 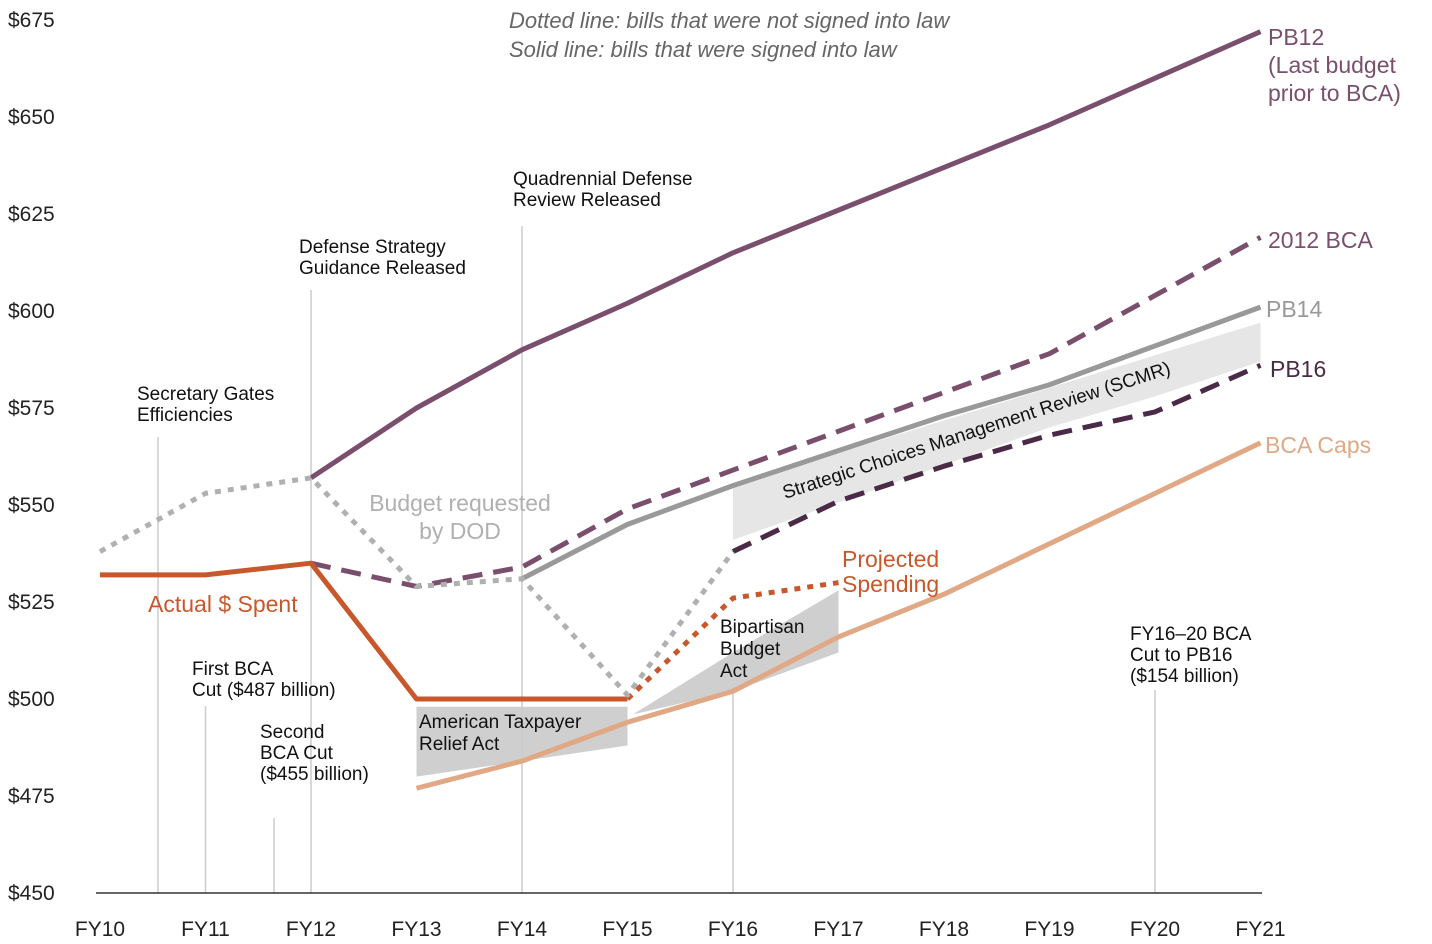 What do you see at coordinates (31, 893) in the screenshot?
I see `y-tick-label: $450` at bounding box center [31, 893].